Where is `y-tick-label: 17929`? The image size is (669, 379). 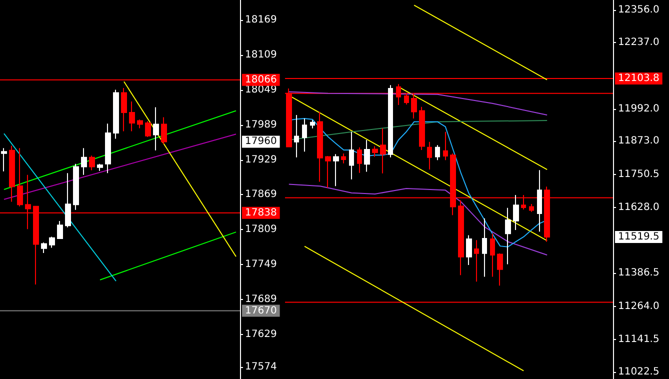
y-tick-label: 17929 is located at coordinates (261, 160).